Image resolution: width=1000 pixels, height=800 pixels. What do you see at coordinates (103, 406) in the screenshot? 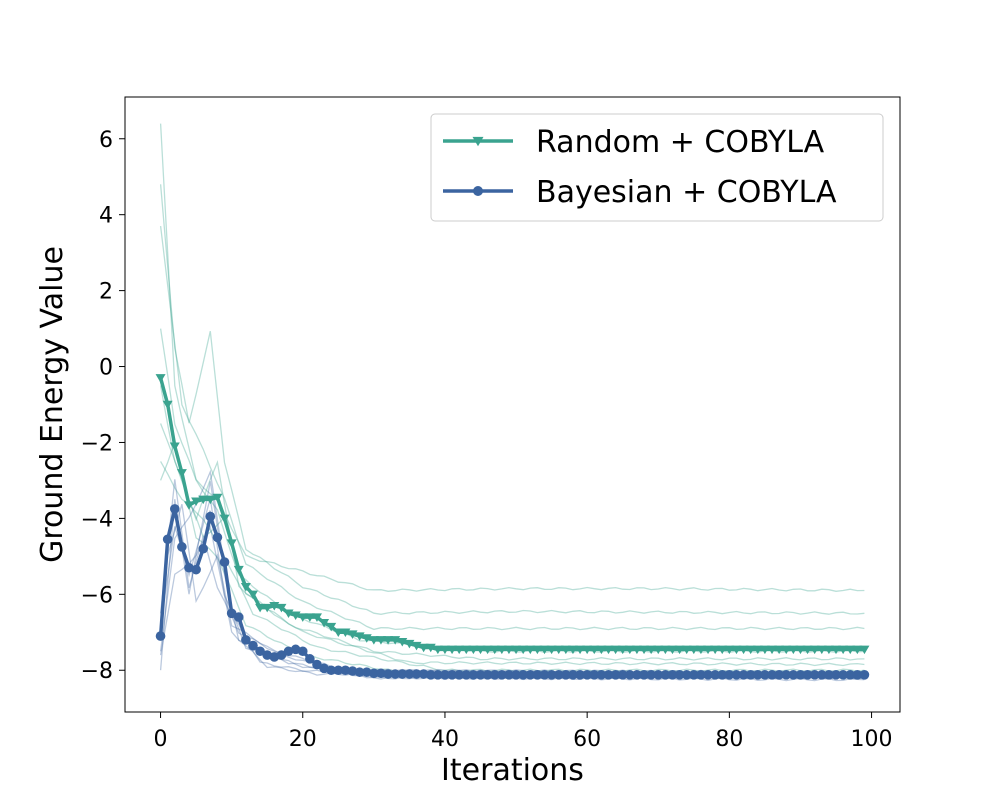
I see `y-axis-ticks: −8 −6 −4 −2 0 2 4 6` at bounding box center [103, 406].